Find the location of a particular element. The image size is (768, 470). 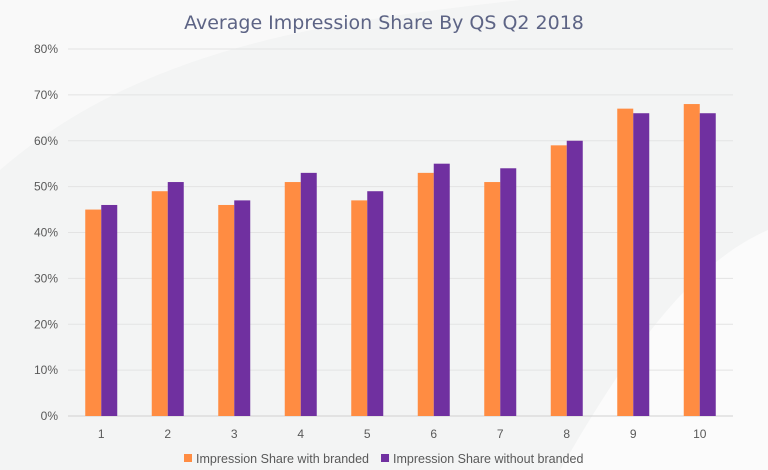

x-tick-label: 9 is located at coordinates (633, 434).